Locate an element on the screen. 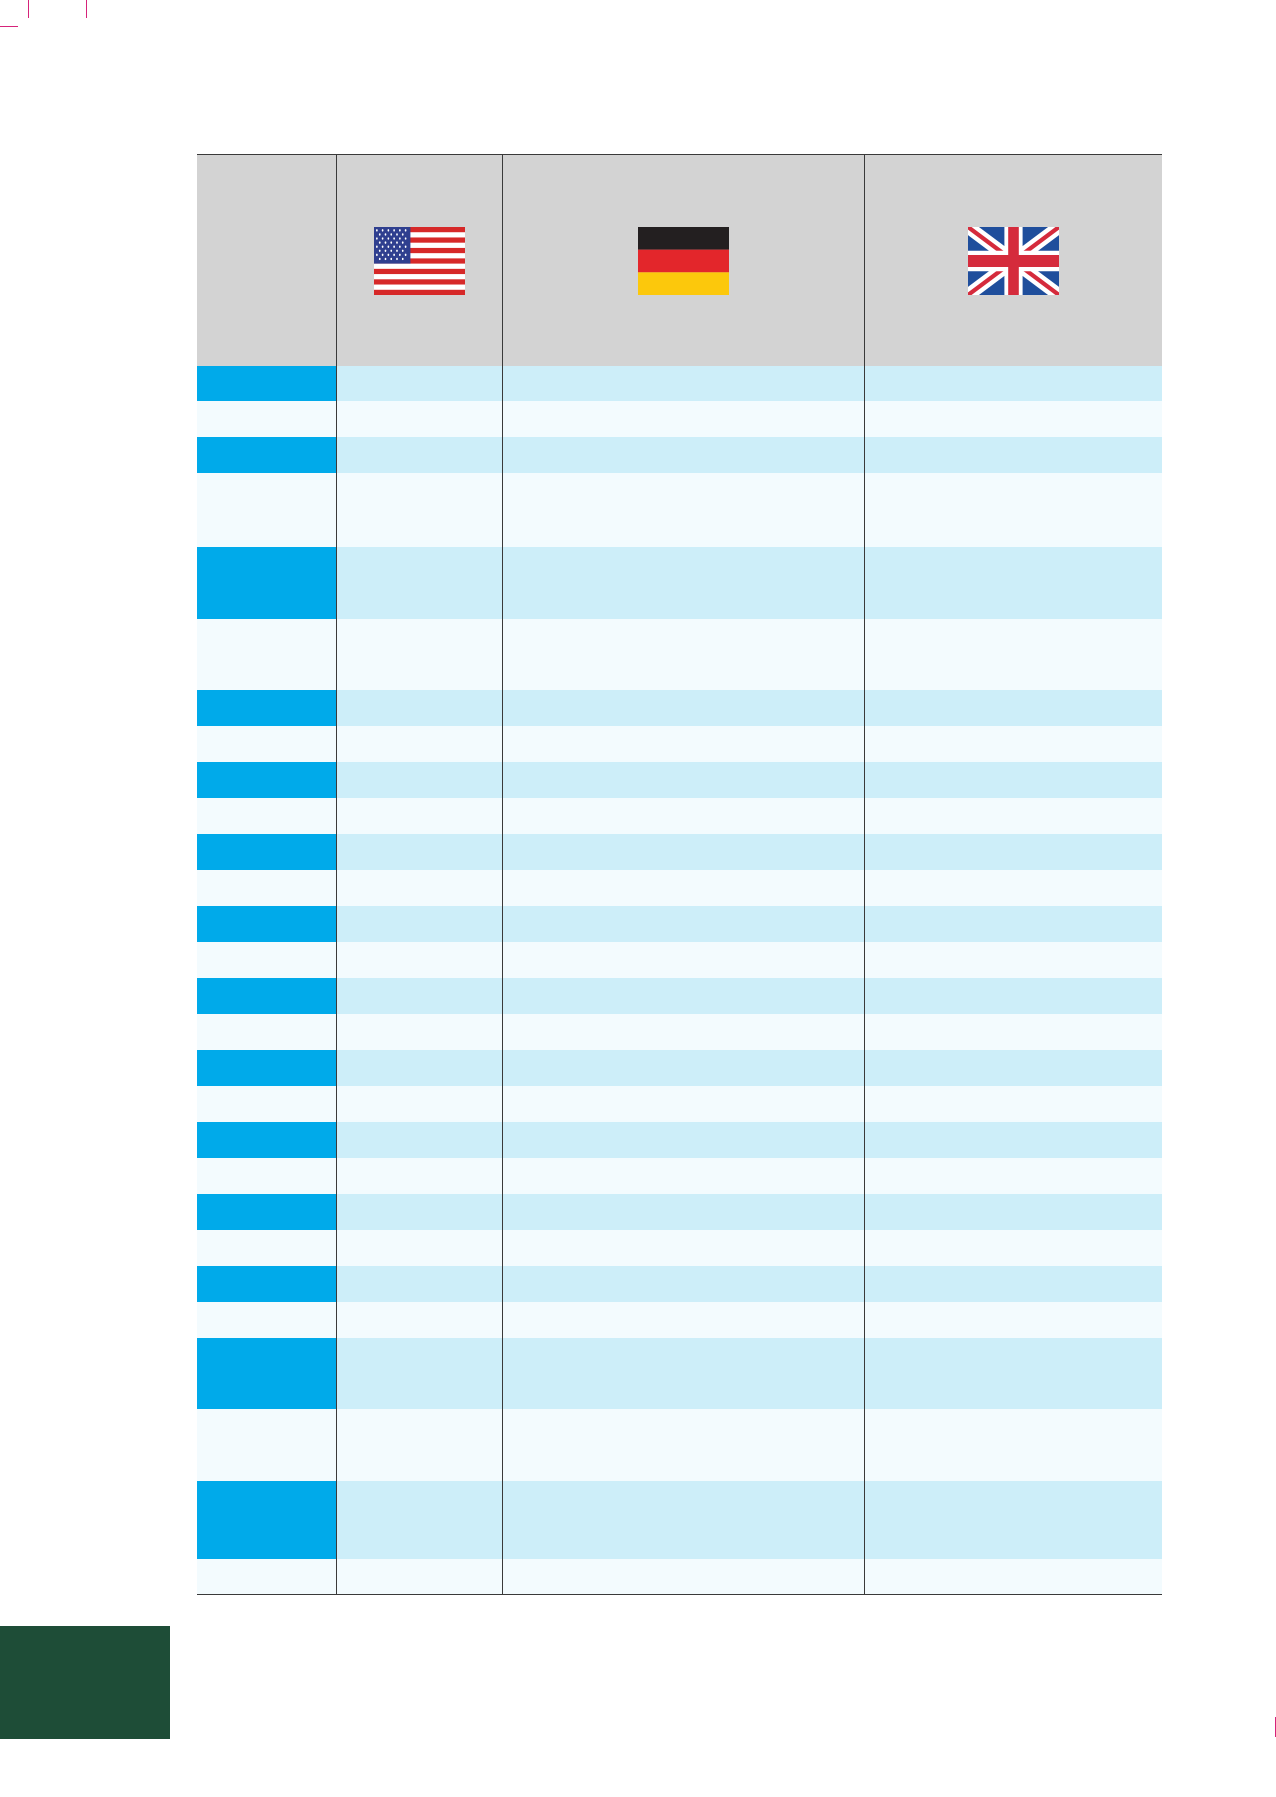 This screenshot has width=1276, height=1797. header-uk-cell is located at coordinates (1012, 260).